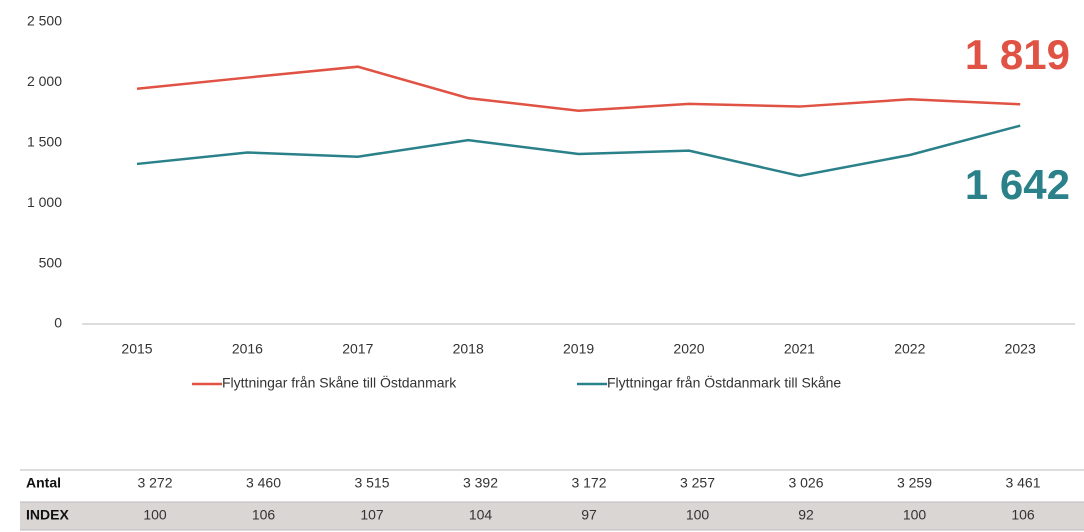  Describe the element at coordinates (44, 202) in the screenshot. I see `y-tick-label: 1 000` at that location.